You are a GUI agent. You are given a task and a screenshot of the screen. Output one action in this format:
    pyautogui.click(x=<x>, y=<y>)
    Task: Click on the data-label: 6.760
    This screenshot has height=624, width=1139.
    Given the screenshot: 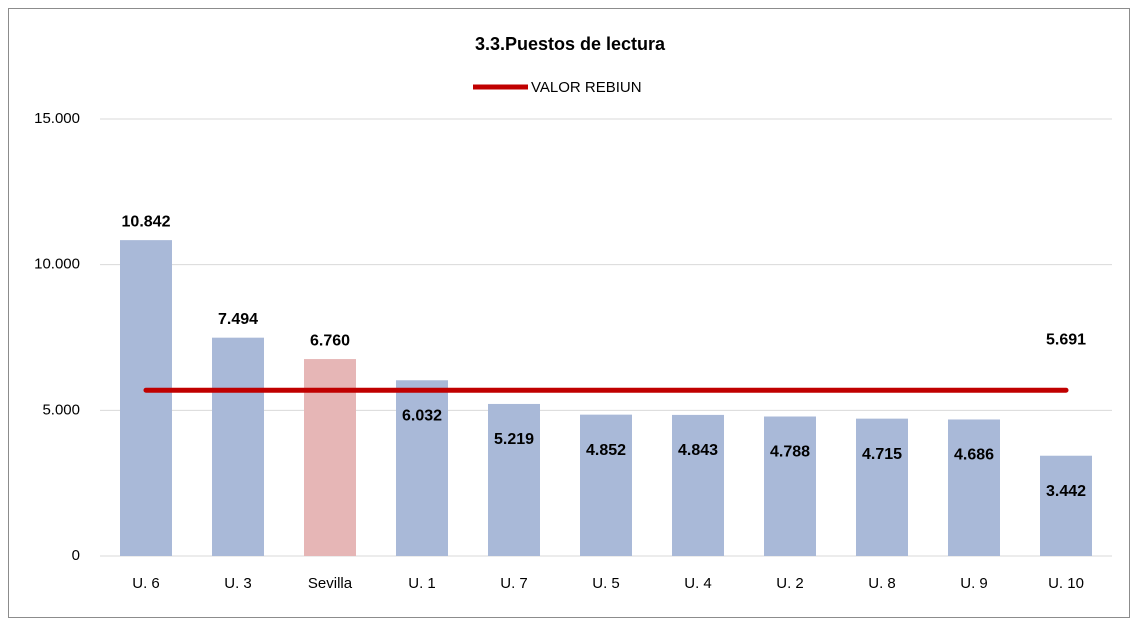 What is the action you would take?
    pyautogui.click(x=330, y=340)
    